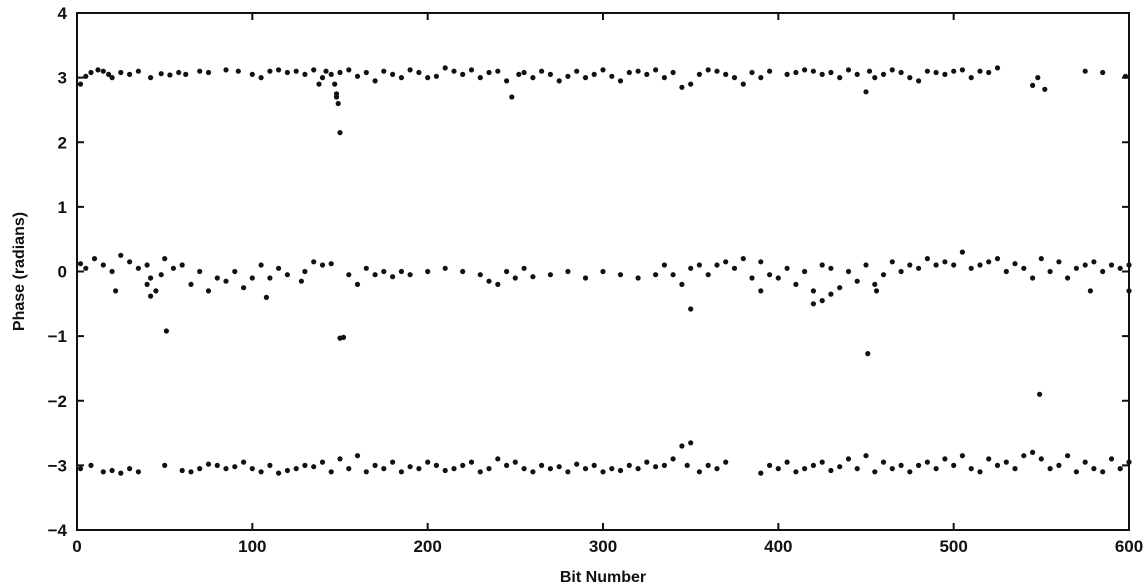 The width and height of the screenshot is (1147, 587). Describe the element at coordinates (62, 272) in the screenshot. I see `y-tick-label: 0` at that location.